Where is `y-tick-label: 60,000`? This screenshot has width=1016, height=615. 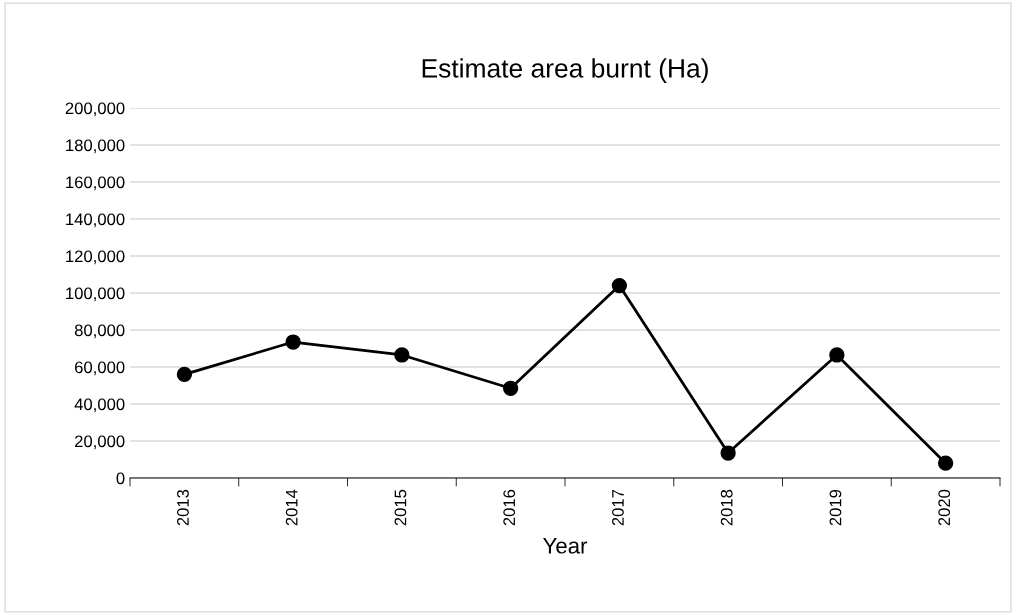 y-tick-label: 60,000 is located at coordinates (100, 368).